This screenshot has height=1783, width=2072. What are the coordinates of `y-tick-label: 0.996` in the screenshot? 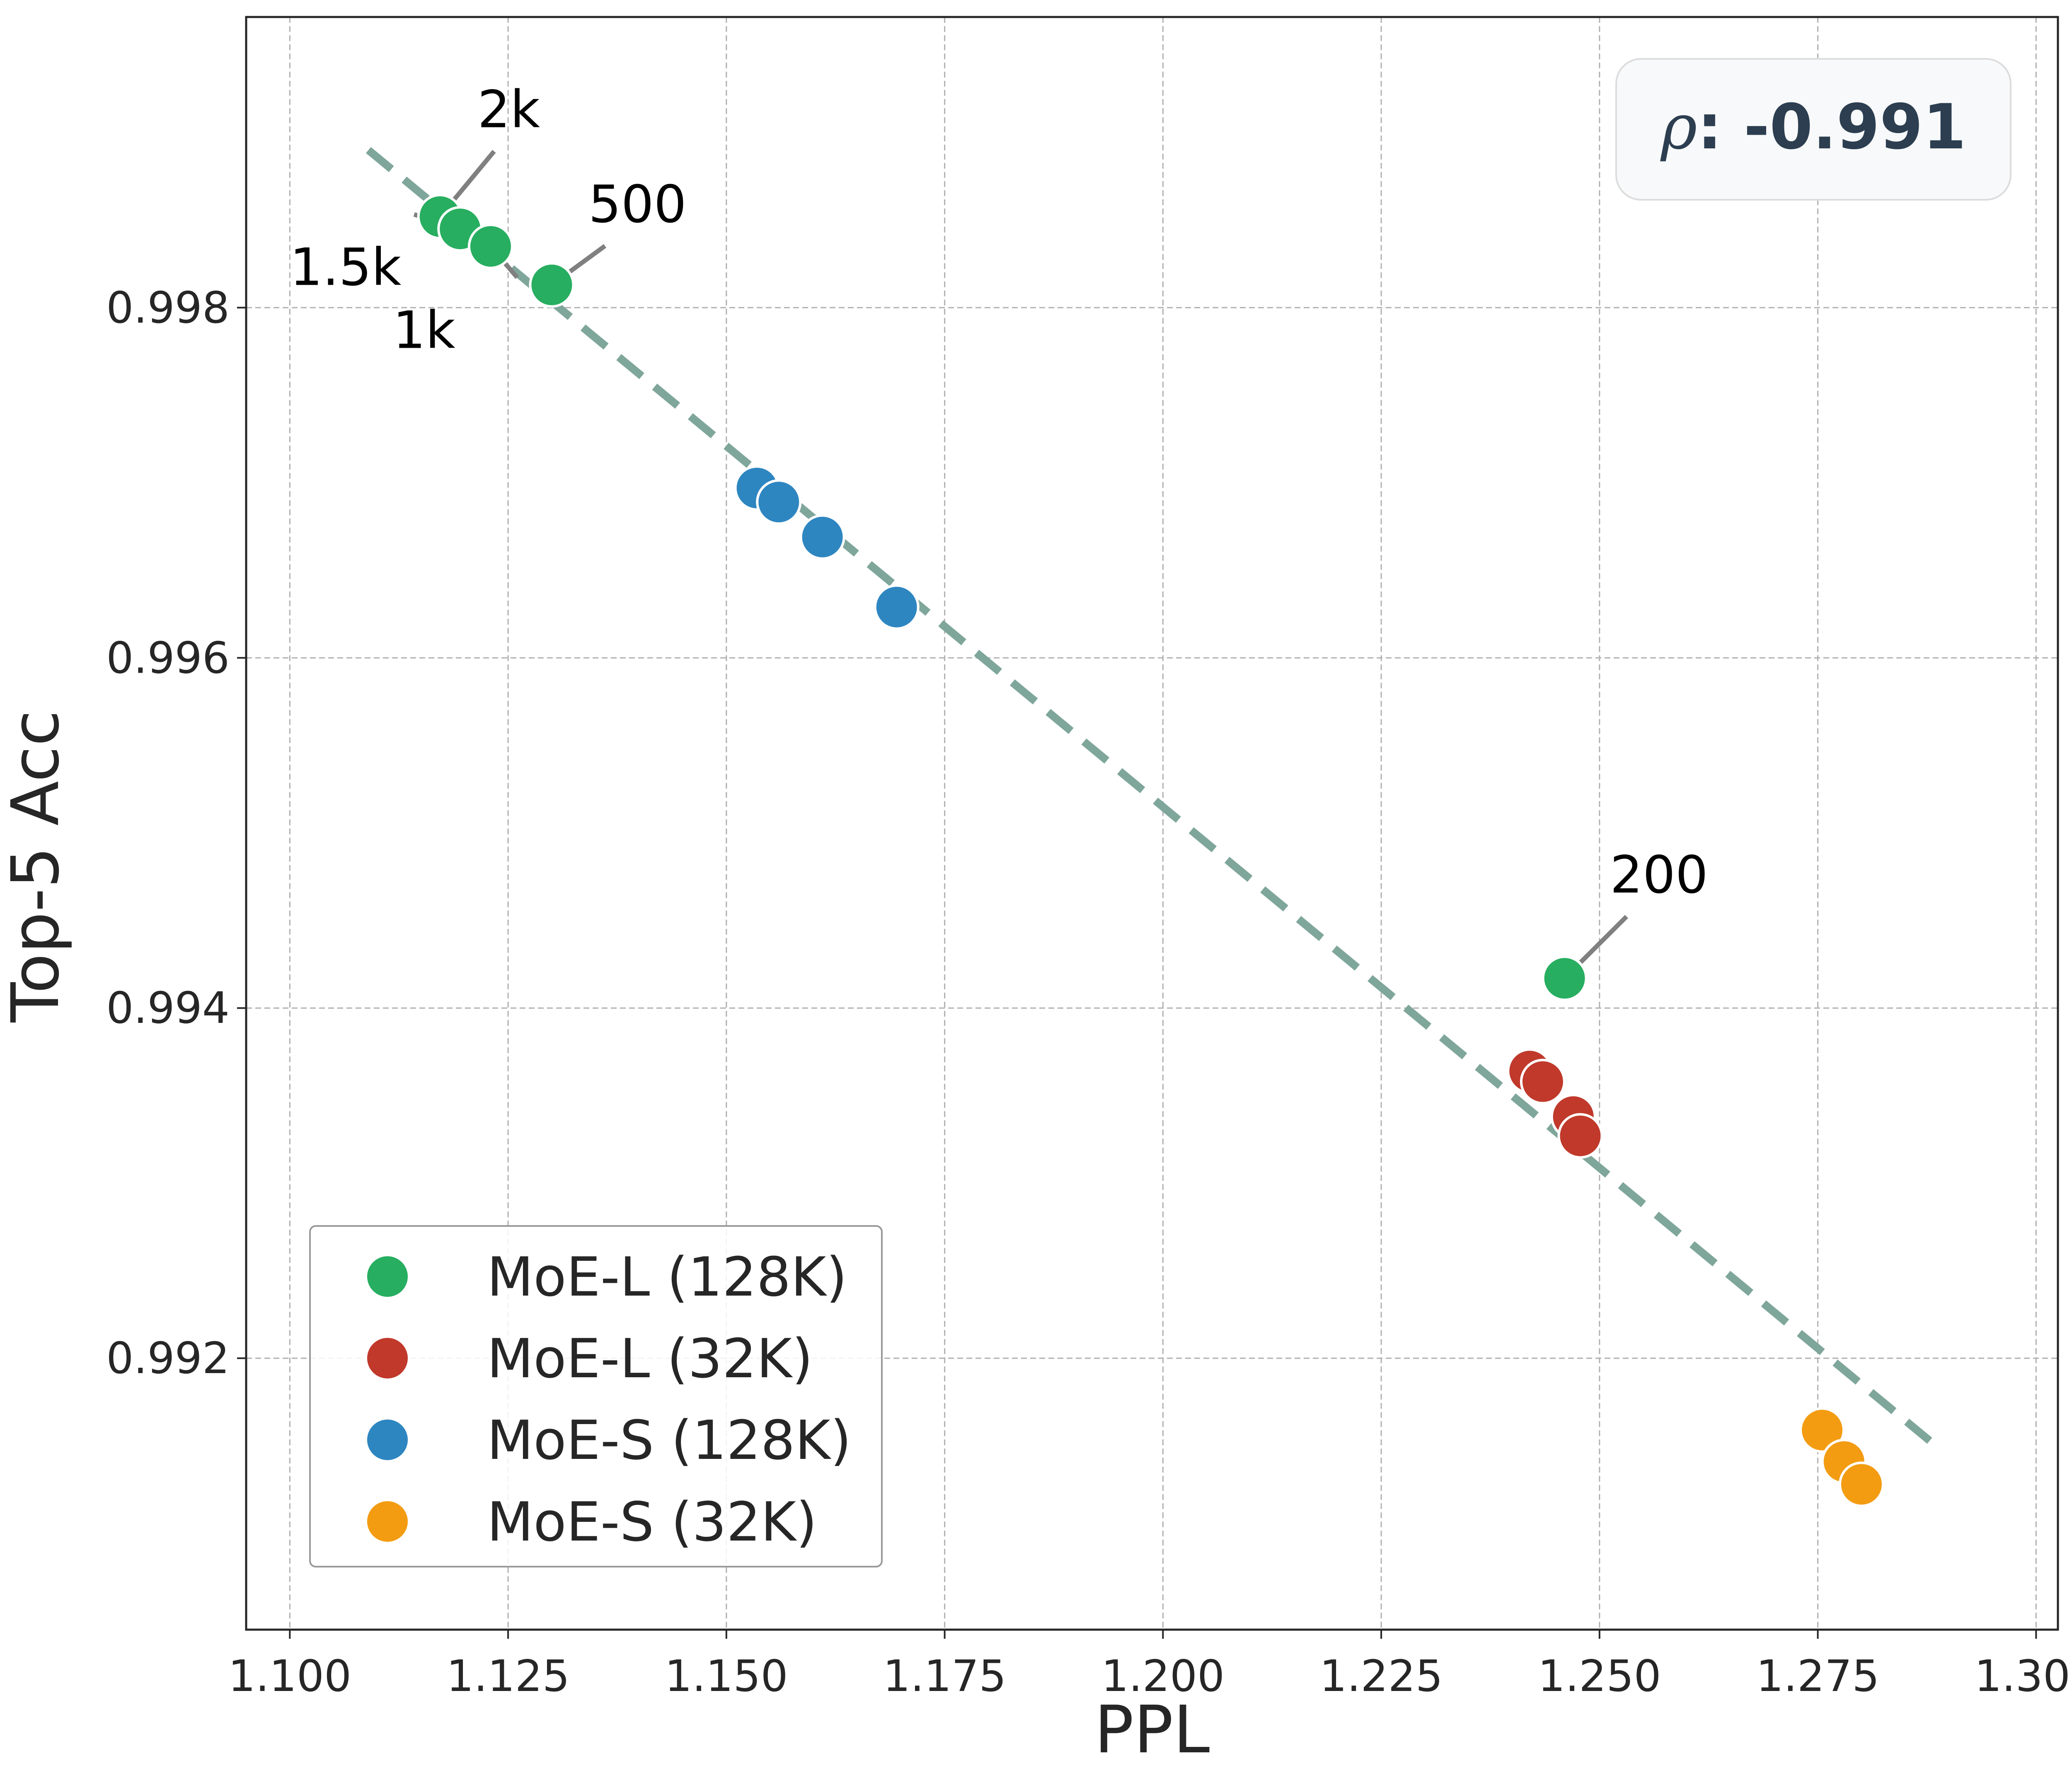 It's located at (168, 657).